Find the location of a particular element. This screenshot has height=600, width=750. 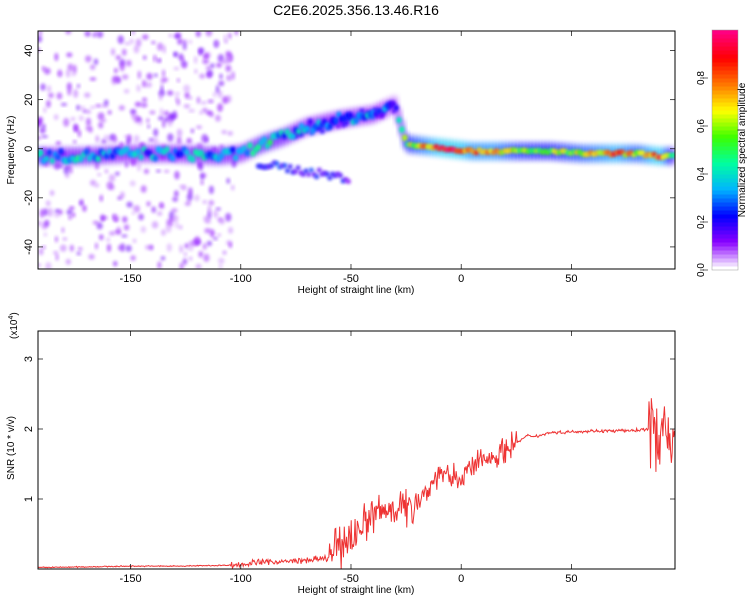

colorbar-tick-label: 0.4 is located at coordinates (701, 174).